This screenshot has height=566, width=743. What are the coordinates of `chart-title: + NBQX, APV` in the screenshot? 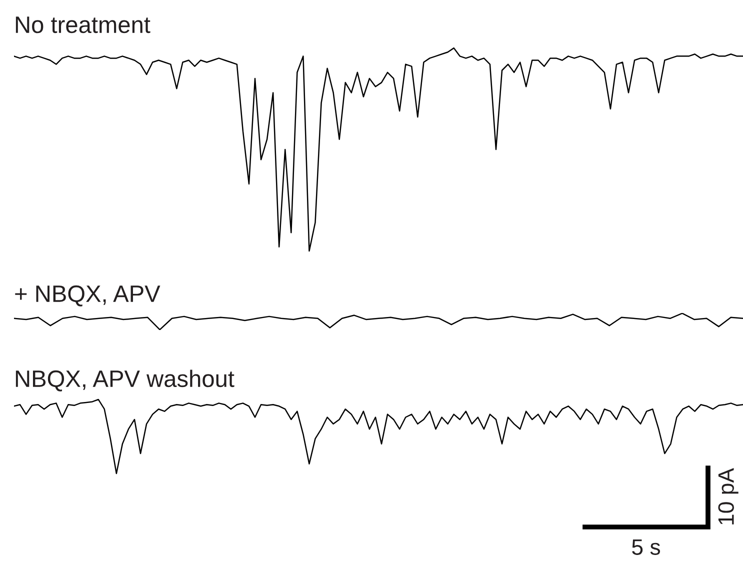 It's located at (87, 295).